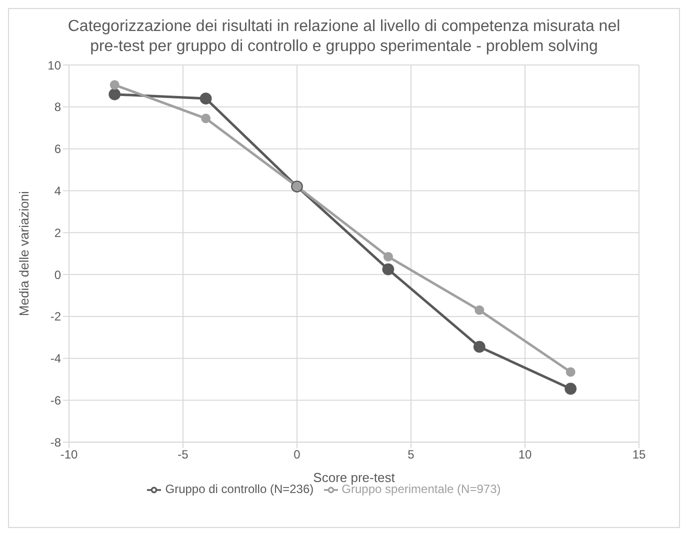 This screenshot has height=540, width=692. What do you see at coordinates (58, 191) in the screenshot?
I see `y-tick-label: 4` at bounding box center [58, 191].